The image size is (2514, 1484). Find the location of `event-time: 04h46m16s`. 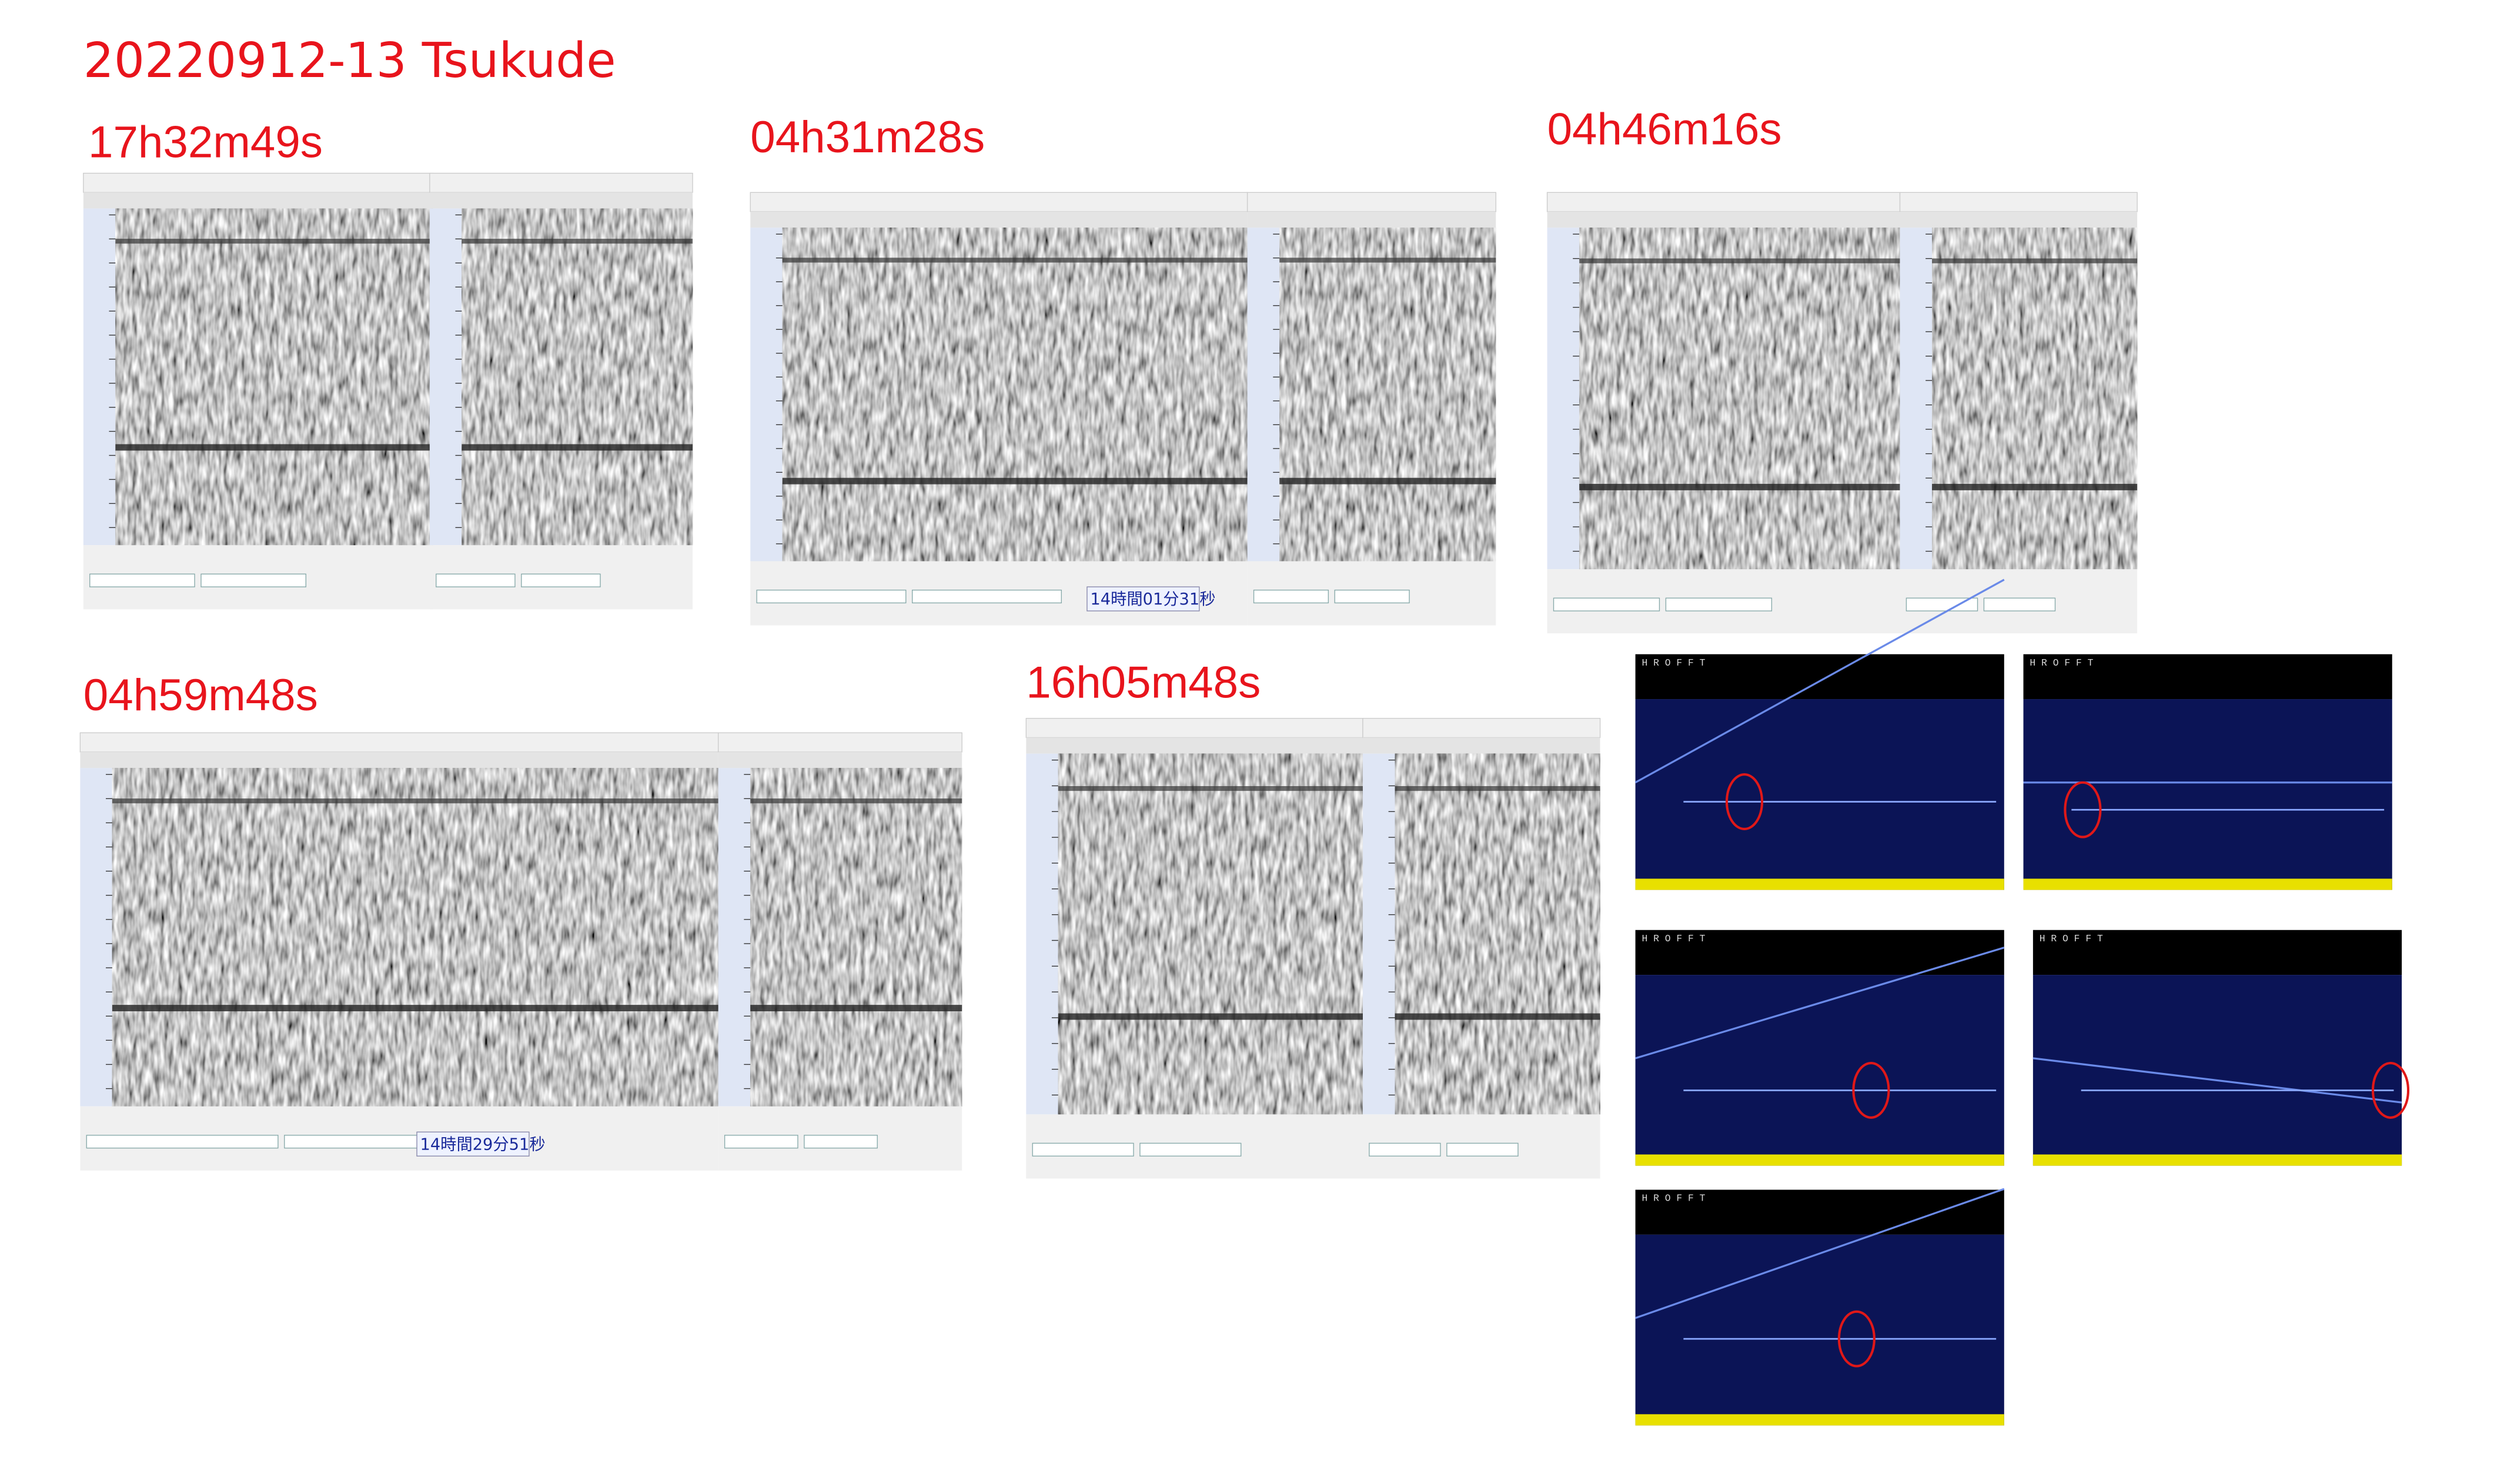

event-time: 04h46m16s is located at coordinates (1665, 129).